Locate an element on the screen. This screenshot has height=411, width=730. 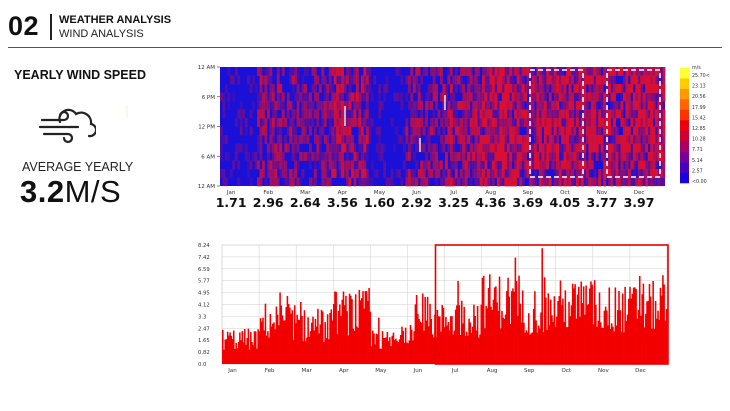
header-rule is located at coordinates (365, 47).